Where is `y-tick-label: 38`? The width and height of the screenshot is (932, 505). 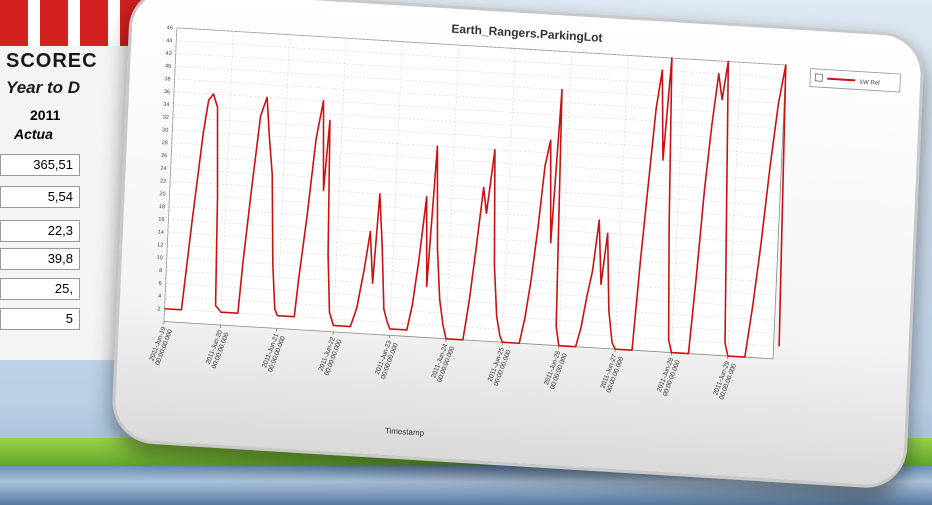 y-tick-label: 38 is located at coordinates (167, 79).